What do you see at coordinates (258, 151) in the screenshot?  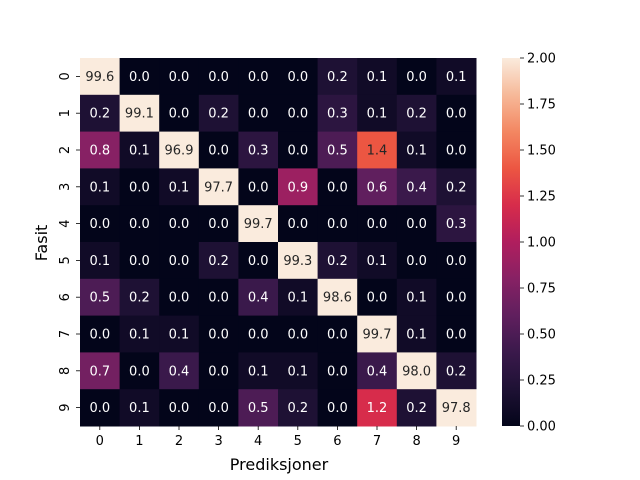 I see `cell-value-label: 0.3` at bounding box center [258, 151].